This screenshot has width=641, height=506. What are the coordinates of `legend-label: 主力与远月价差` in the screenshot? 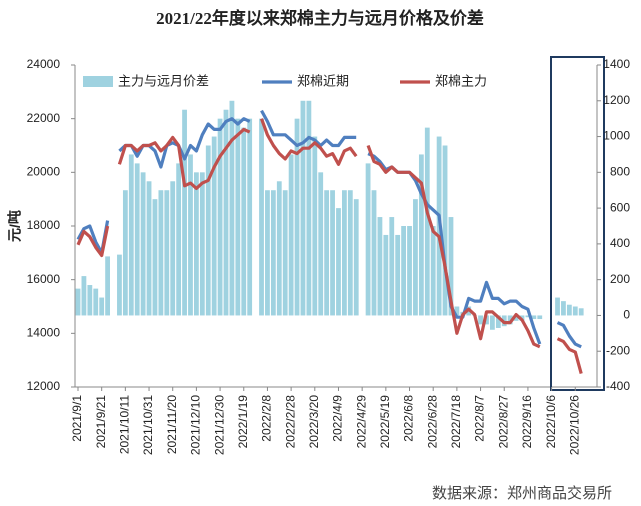 It's located at (163, 80).